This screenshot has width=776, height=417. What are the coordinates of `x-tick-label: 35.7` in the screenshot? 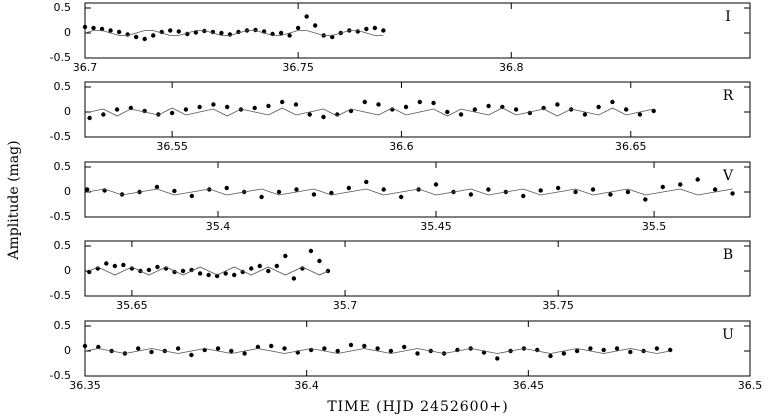 It's located at (345, 305).